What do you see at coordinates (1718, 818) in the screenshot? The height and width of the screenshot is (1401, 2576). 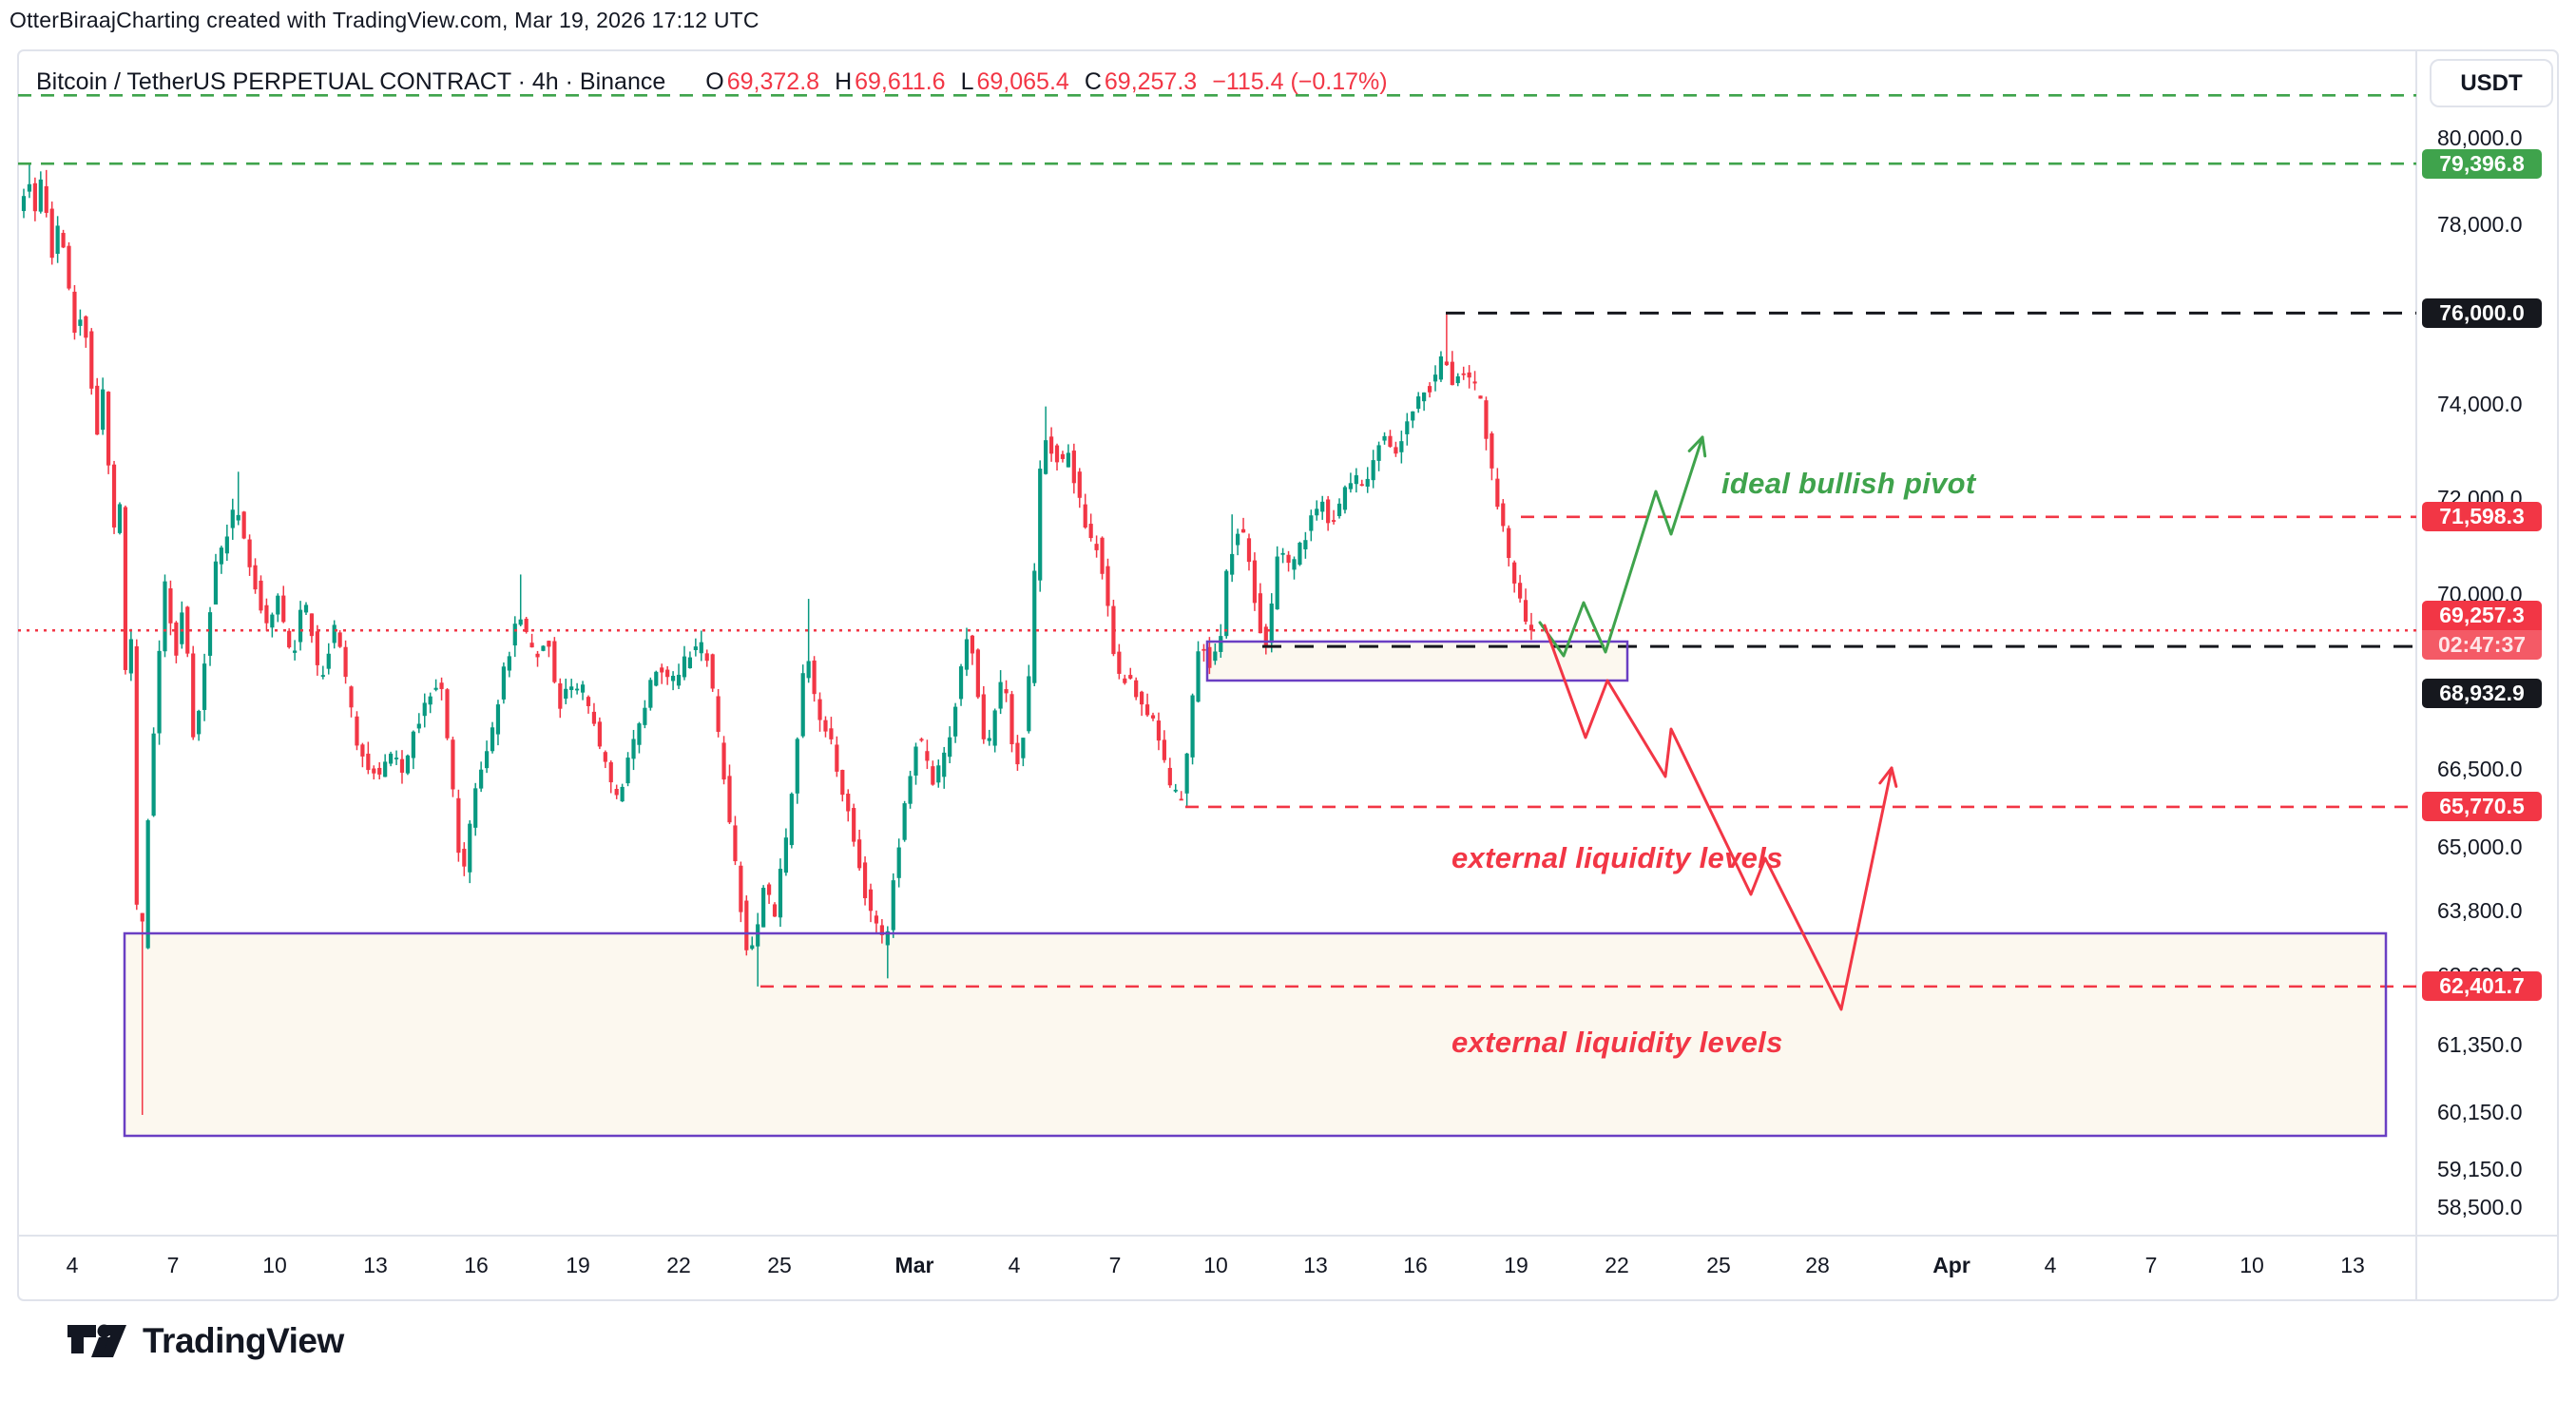 I see `red-projection-path` at bounding box center [1718, 818].